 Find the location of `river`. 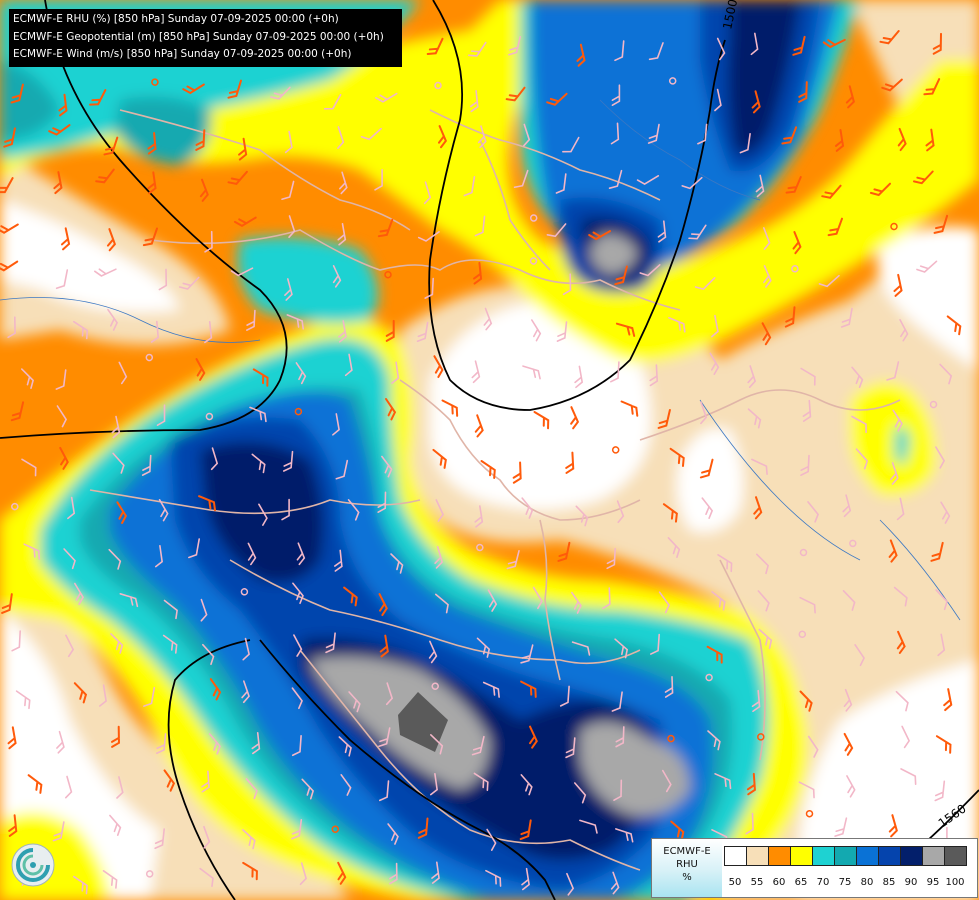

river is located at coordinates (680, 150).